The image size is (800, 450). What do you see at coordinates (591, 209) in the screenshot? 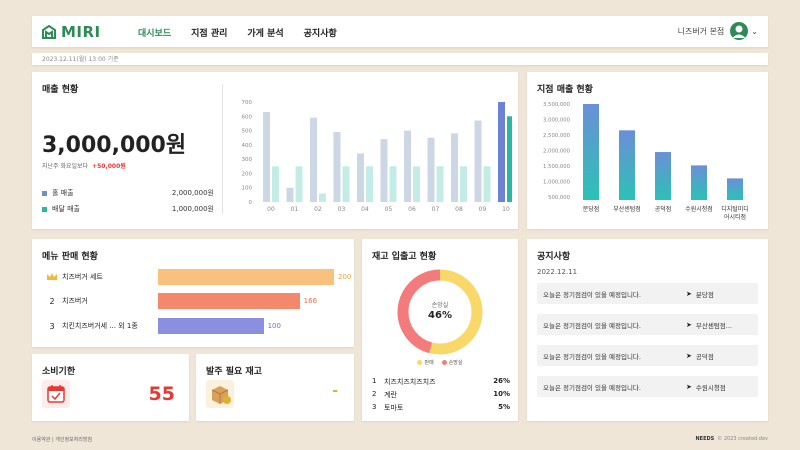
I see `x-tick-label: 분당점` at bounding box center [591, 209].